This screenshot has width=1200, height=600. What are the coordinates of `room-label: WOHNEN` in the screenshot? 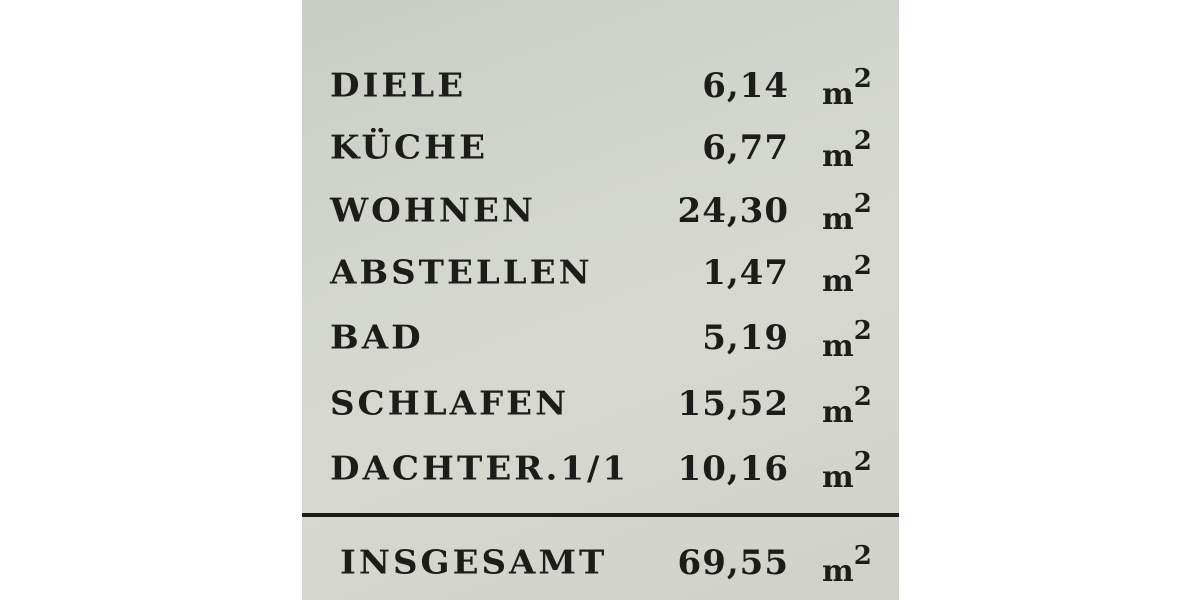 It's located at (433, 211).